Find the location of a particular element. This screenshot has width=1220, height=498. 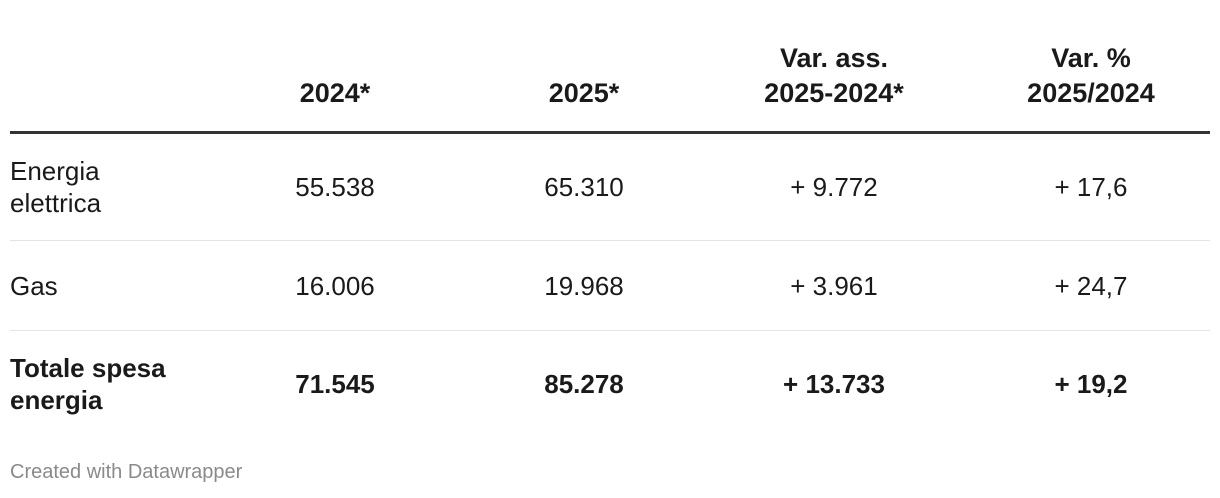

datawrapper-credit: Created with Datawrapper is located at coordinates (126, 472).